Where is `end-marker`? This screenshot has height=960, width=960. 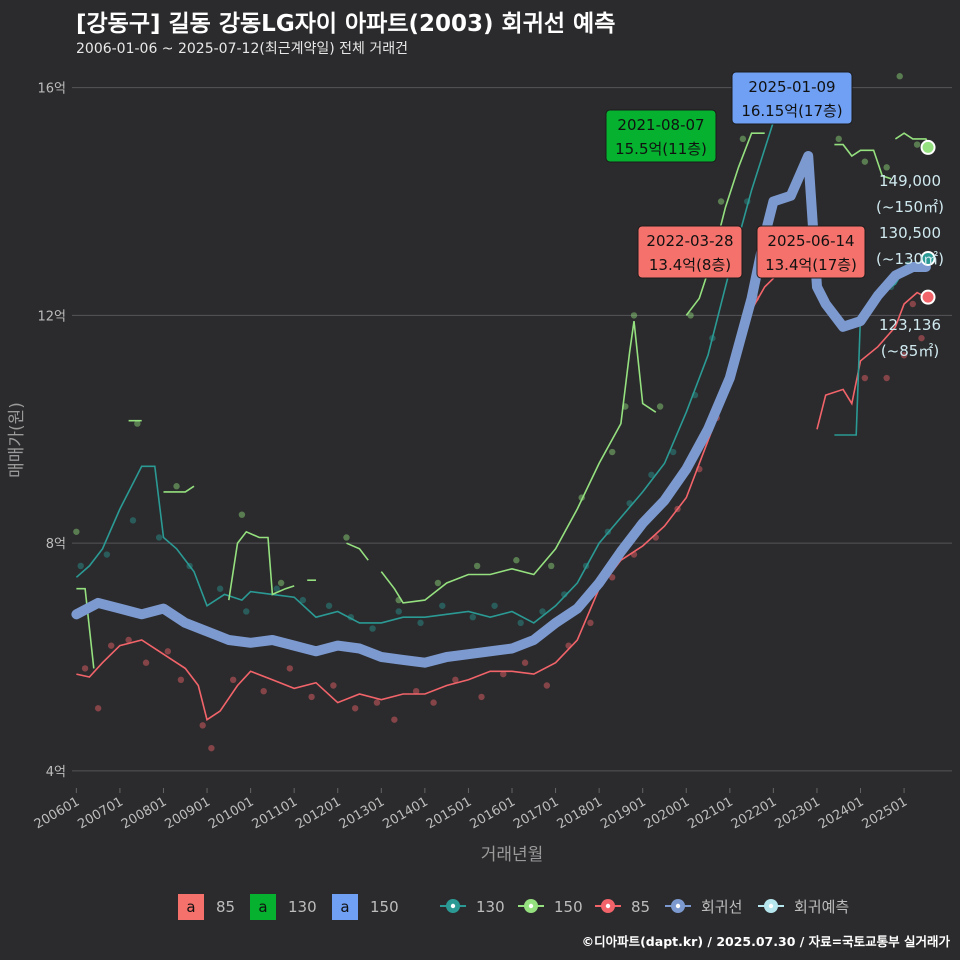 end-marker is located at coordinates (928, 297).